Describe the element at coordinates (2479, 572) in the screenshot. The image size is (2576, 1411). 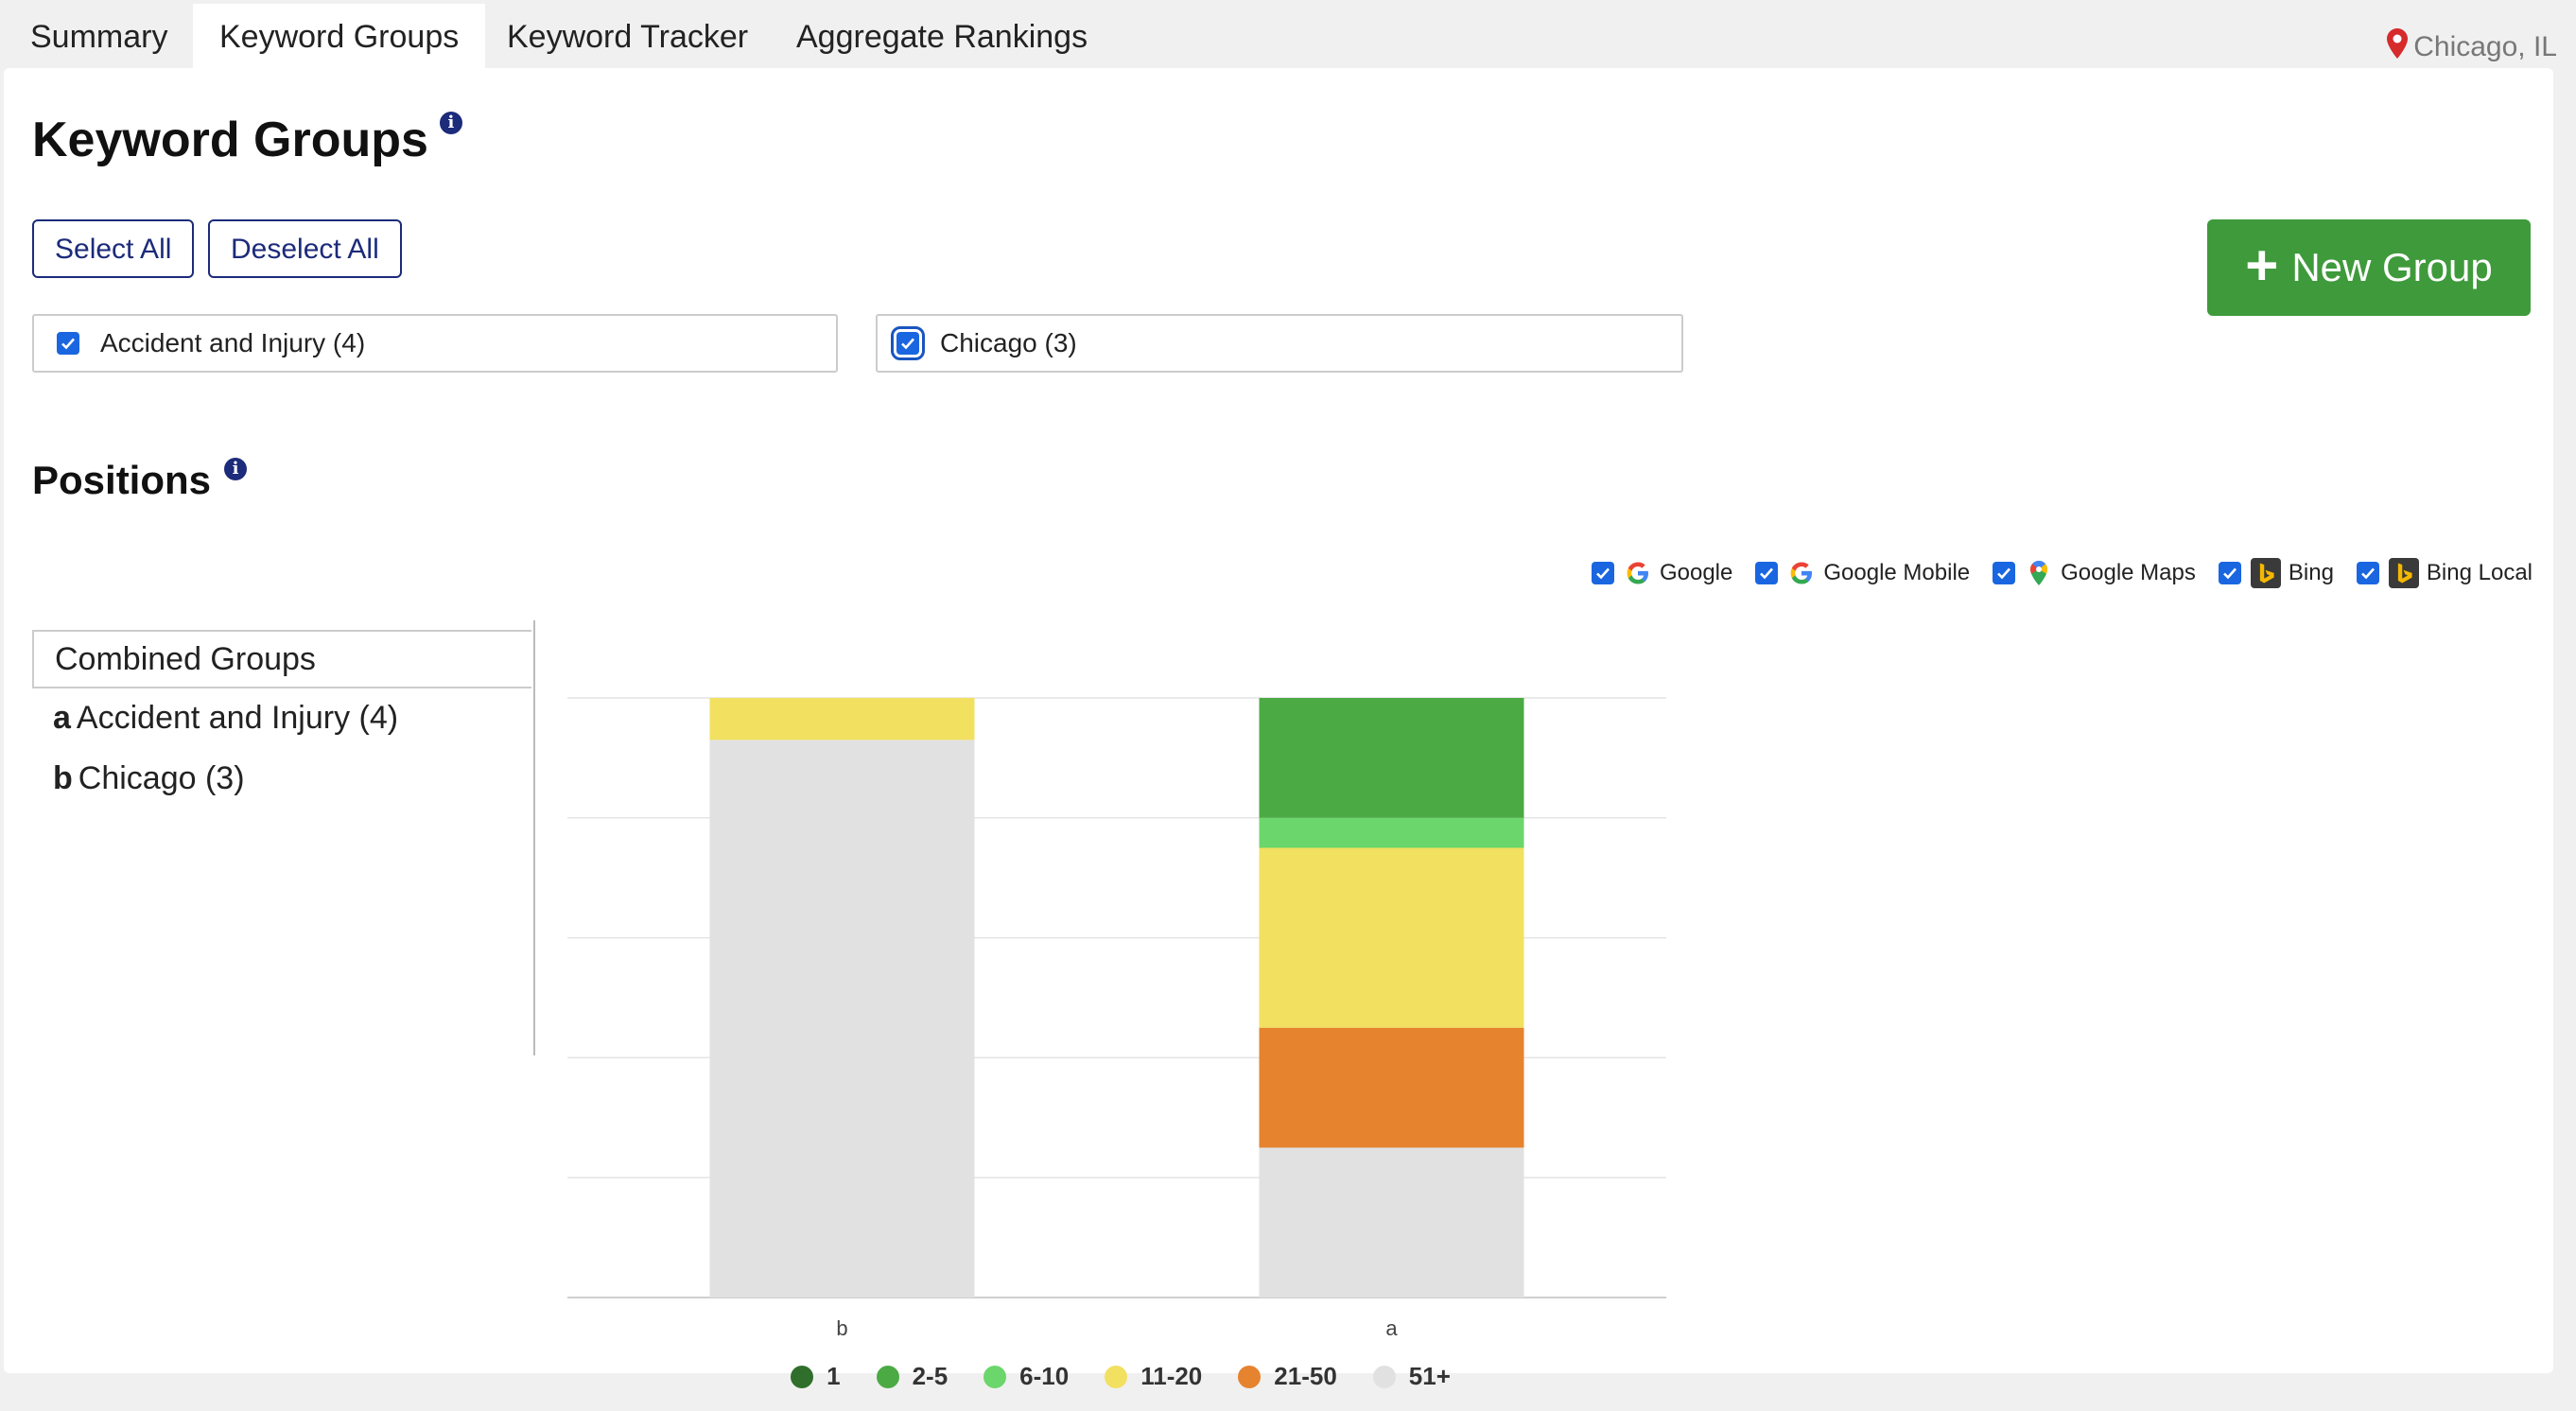
I see `engine-label: Bing Local` at that location.